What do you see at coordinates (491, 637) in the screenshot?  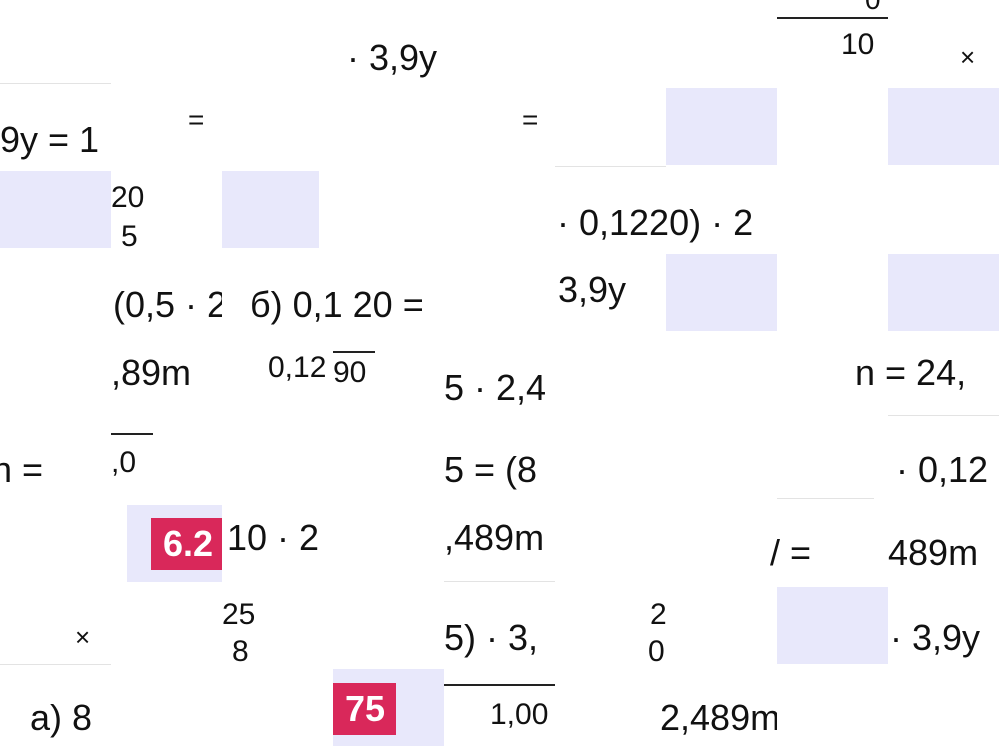 I see `expression-fragment: 5) · 3,` at bounding box center [491, 637].